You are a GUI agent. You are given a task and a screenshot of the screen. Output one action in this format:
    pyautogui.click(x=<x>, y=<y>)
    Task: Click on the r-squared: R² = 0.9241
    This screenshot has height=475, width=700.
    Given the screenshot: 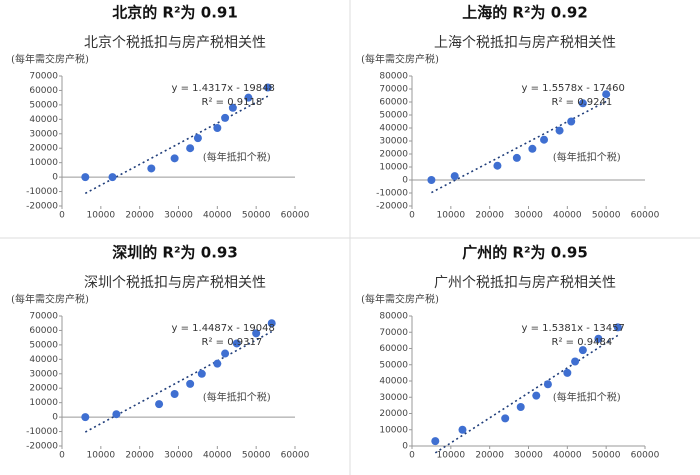 What is the action you would take?
    pyautogui.click(x=582, y=102)
    